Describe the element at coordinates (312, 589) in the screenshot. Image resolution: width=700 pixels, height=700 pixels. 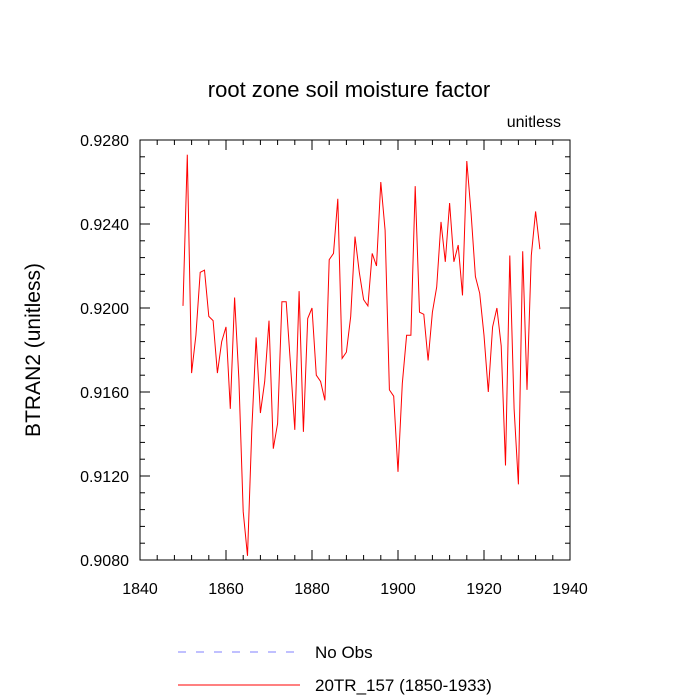
I see `x-tick-label: 1880` at that location.